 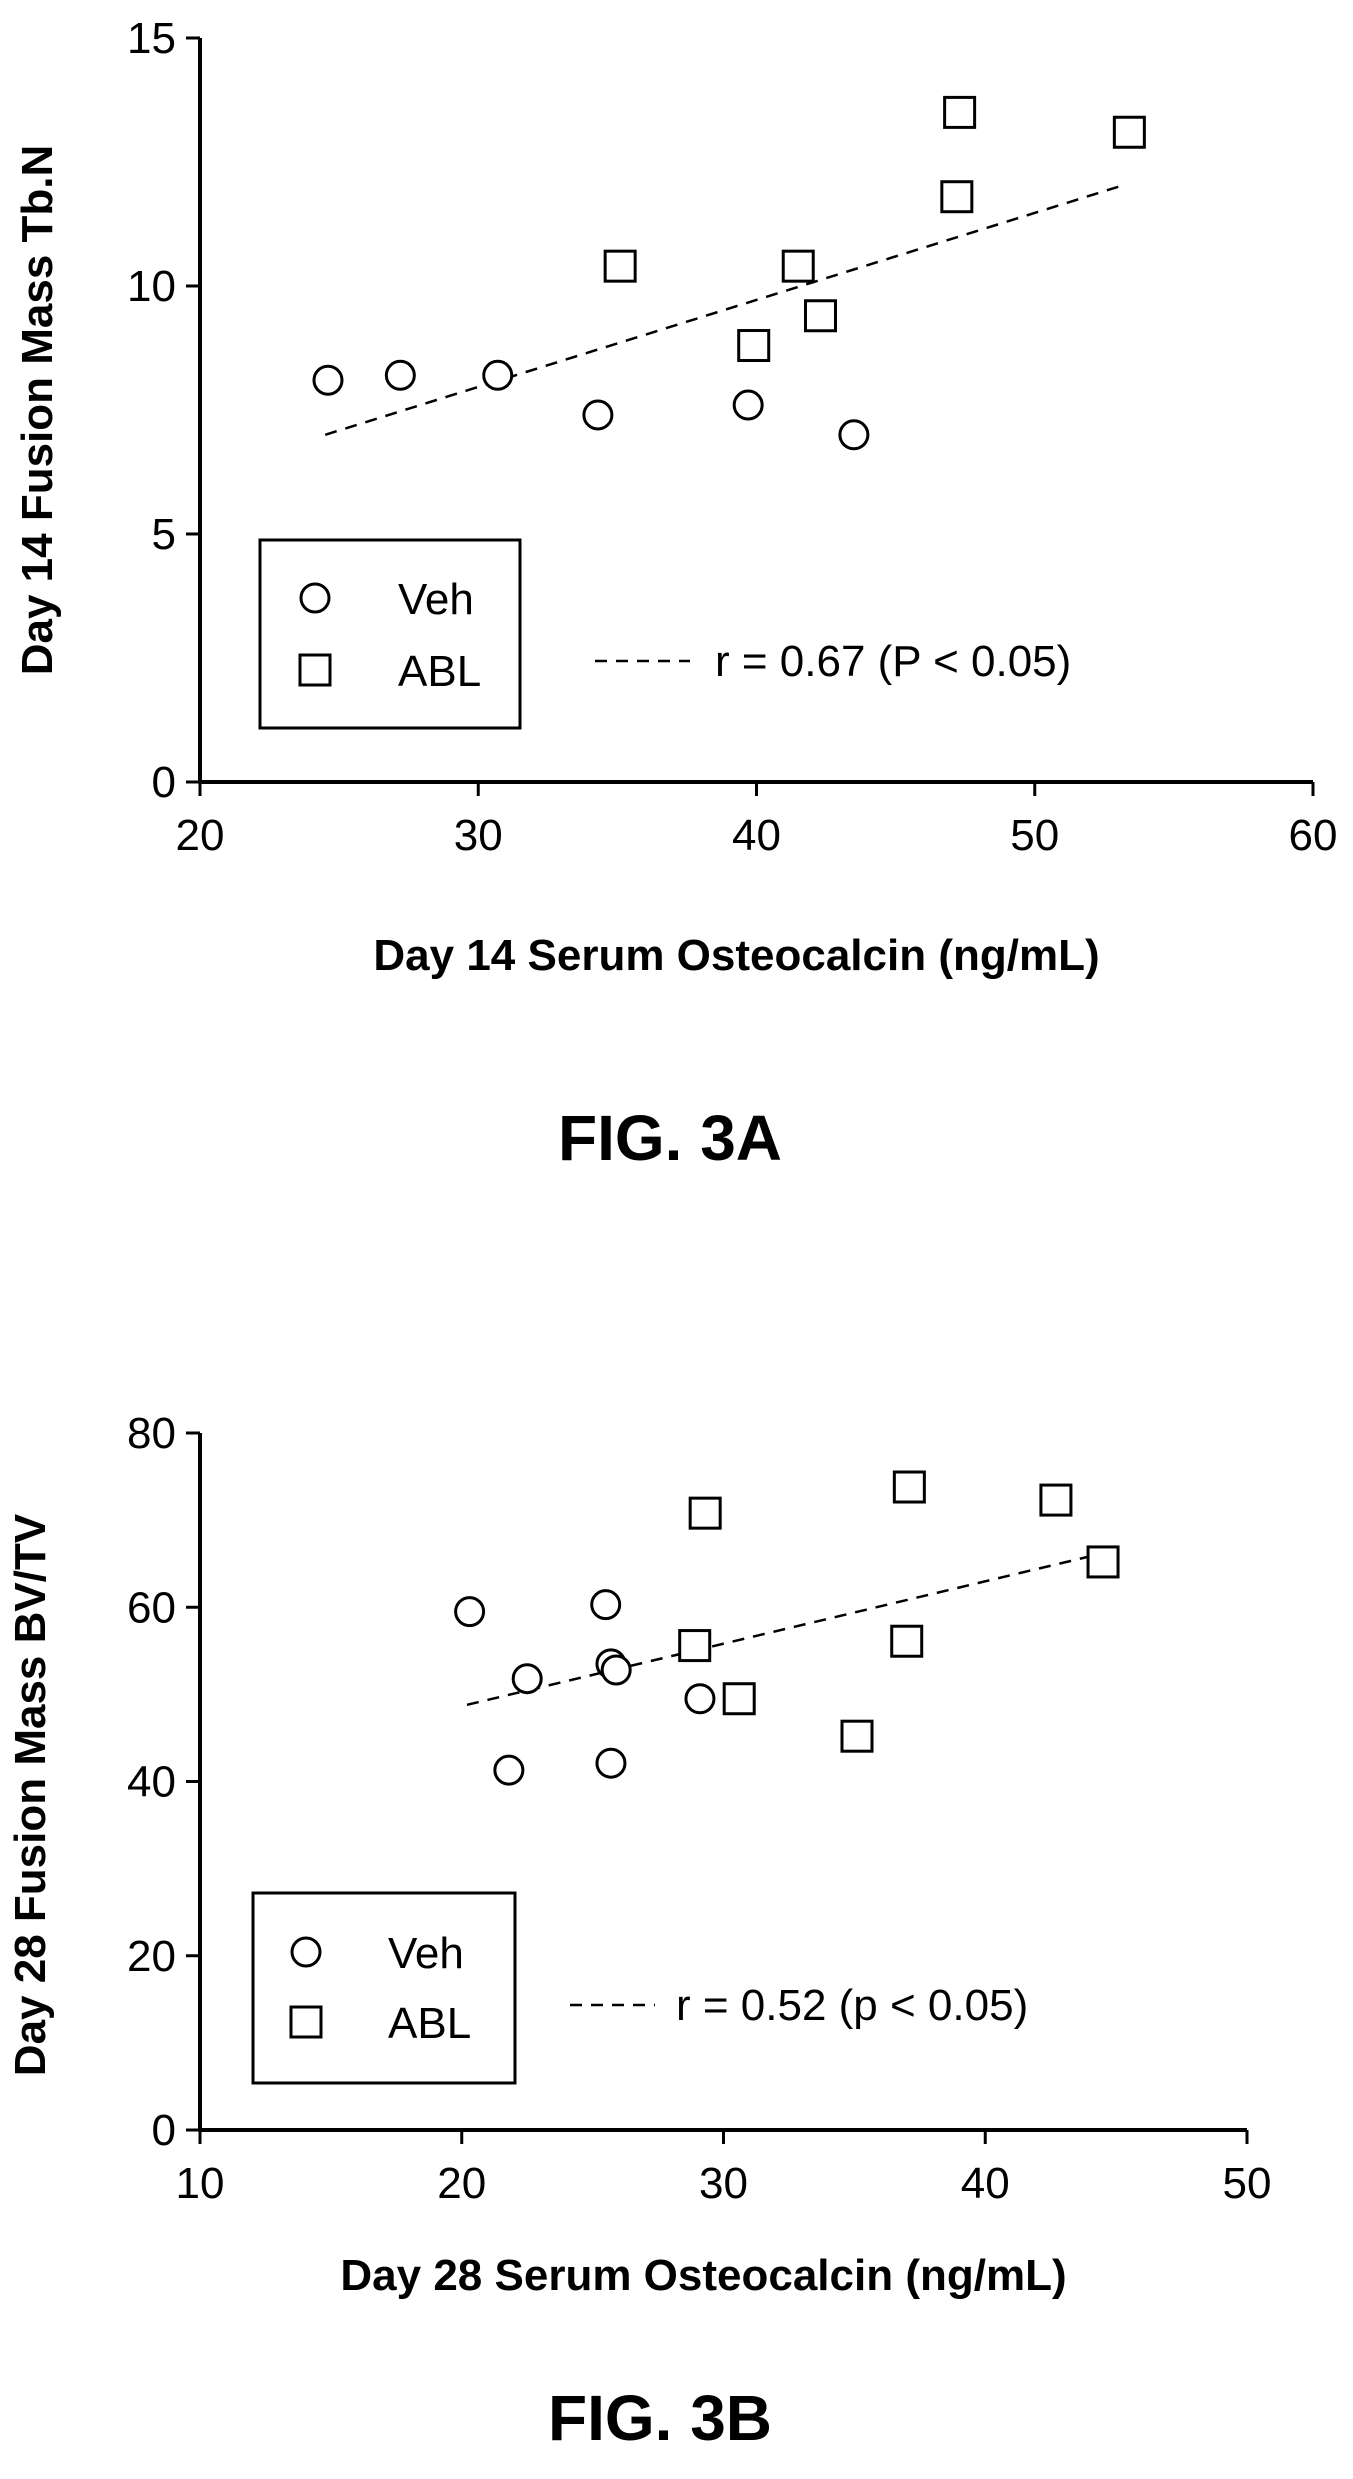 What do you see at coordinates (164, 782) in the screenshot?
I see `fig1-y-tick-label: 0` at bounding box center [164, 782].